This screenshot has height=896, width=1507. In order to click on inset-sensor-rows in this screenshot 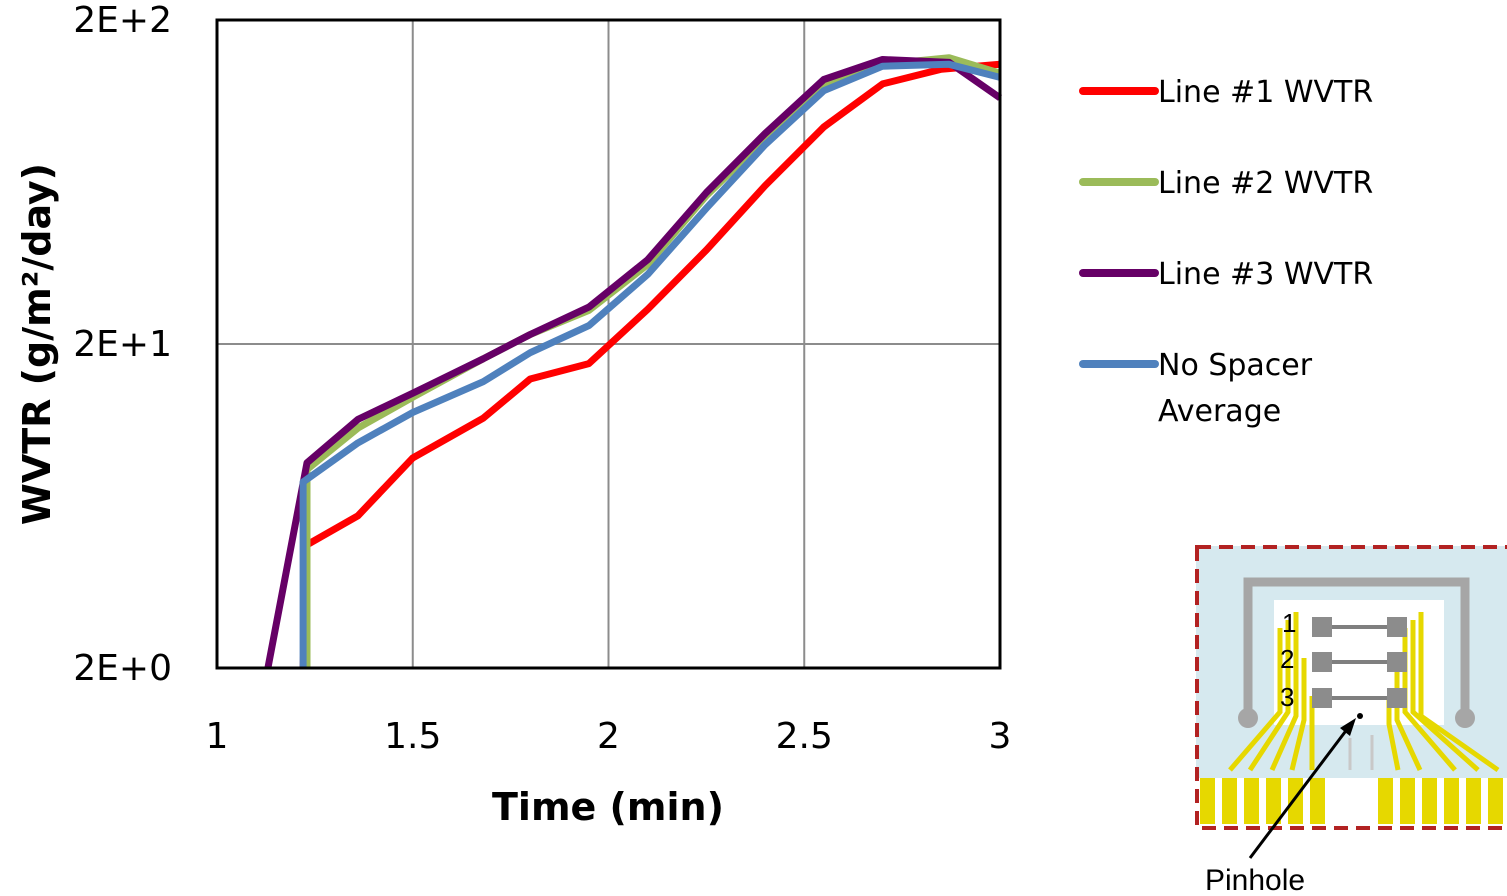, I will do `click(1359, 662)`.